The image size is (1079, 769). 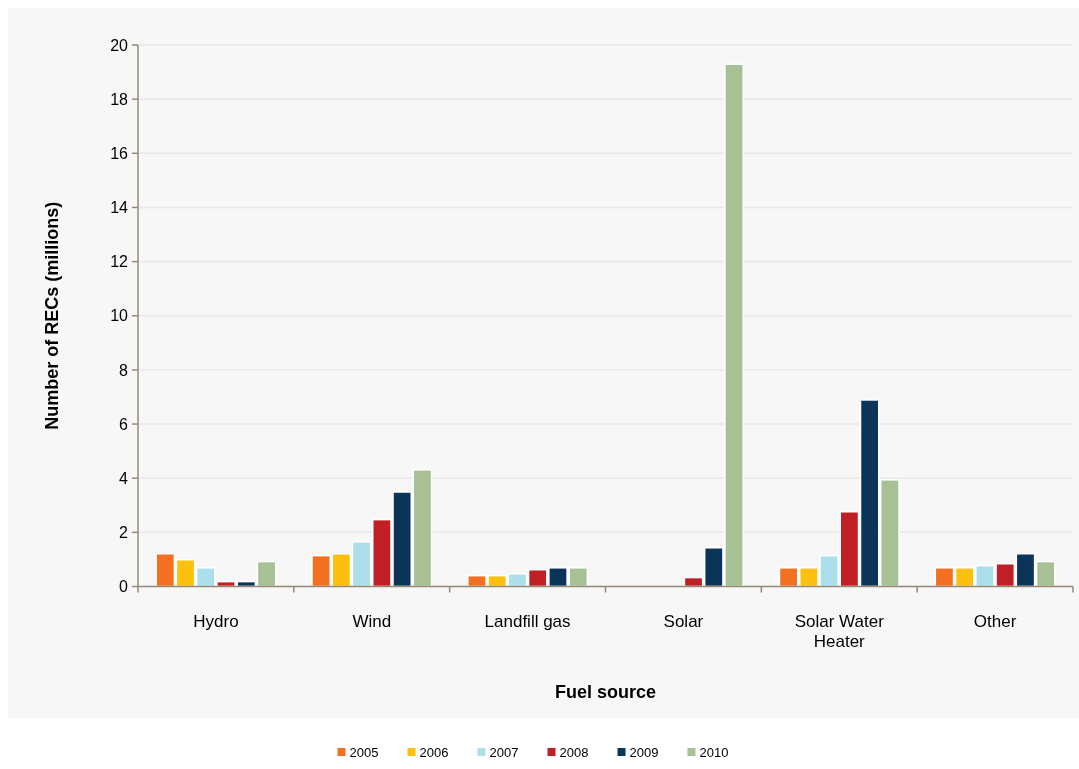 I want to click on x-tick-label: Solar Water Heater, so click(x=839, y=631).